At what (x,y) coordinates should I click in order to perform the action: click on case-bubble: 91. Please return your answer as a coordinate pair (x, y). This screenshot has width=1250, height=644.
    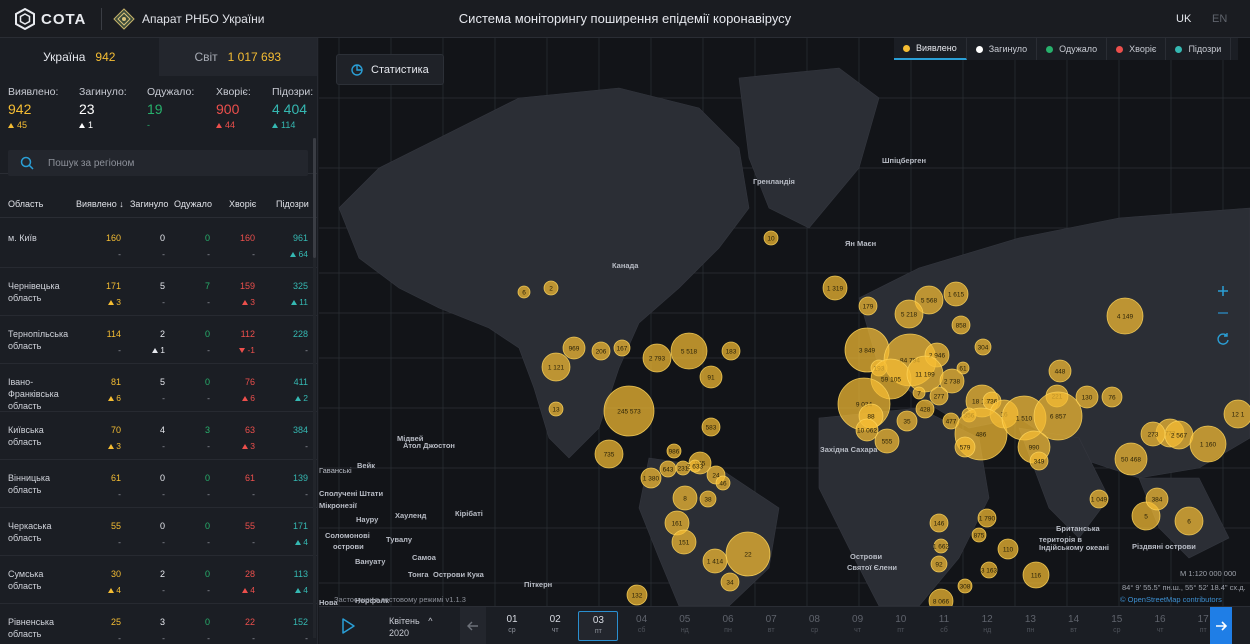
    Looking at the image, I should click on (711, 377).